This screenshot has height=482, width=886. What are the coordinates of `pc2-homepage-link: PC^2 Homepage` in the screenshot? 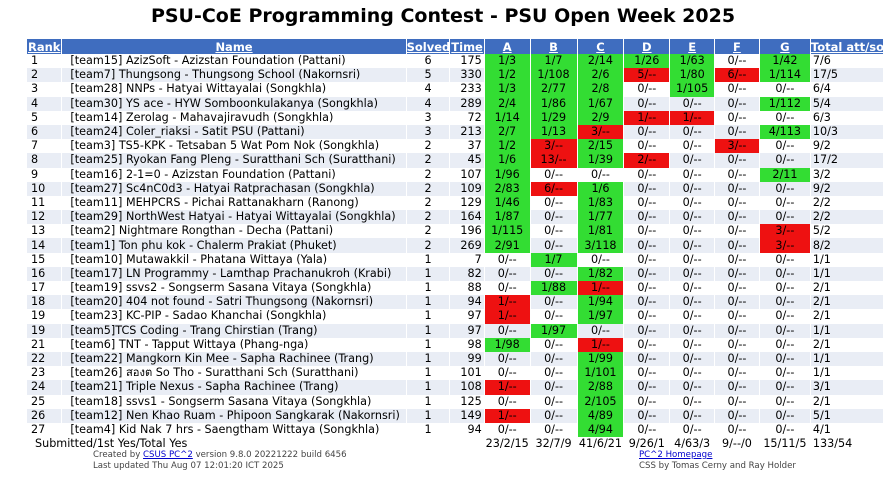 It's located at (676, 455).